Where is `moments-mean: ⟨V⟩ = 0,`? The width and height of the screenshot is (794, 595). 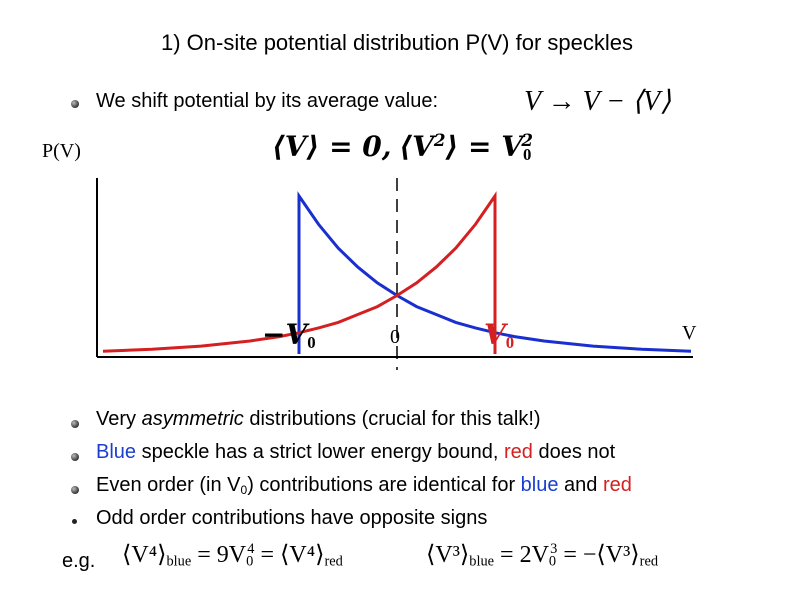 moments-mean: ⟨V⟩ = 0, is located at coordinates (332, 147).